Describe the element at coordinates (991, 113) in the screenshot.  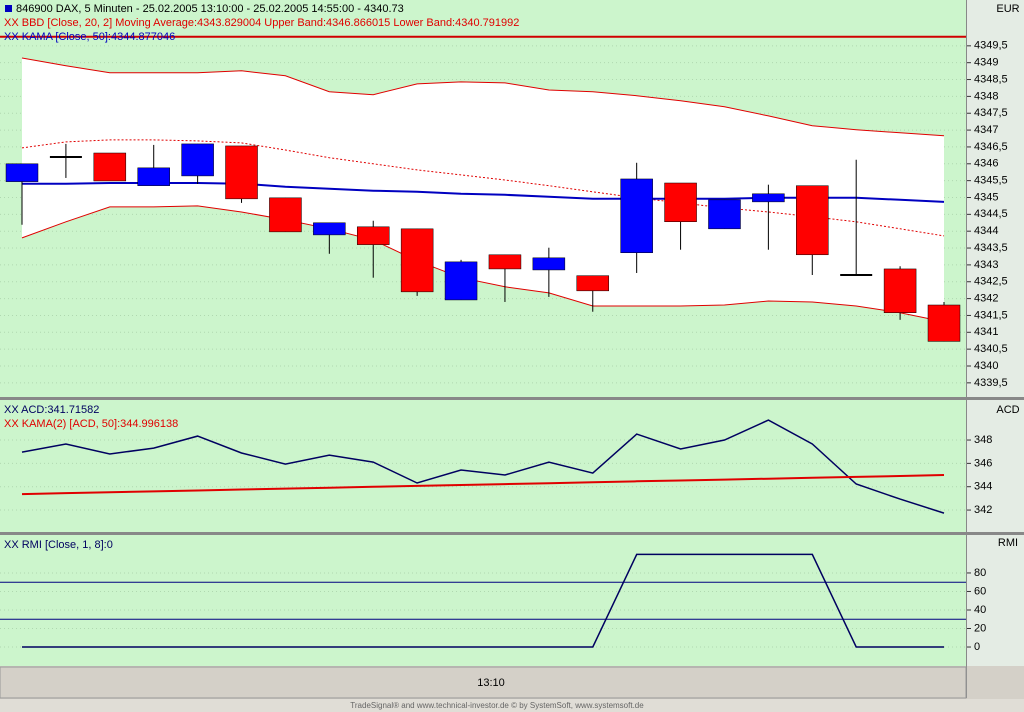
I see `y-tick-label: 4347,5` at that location.